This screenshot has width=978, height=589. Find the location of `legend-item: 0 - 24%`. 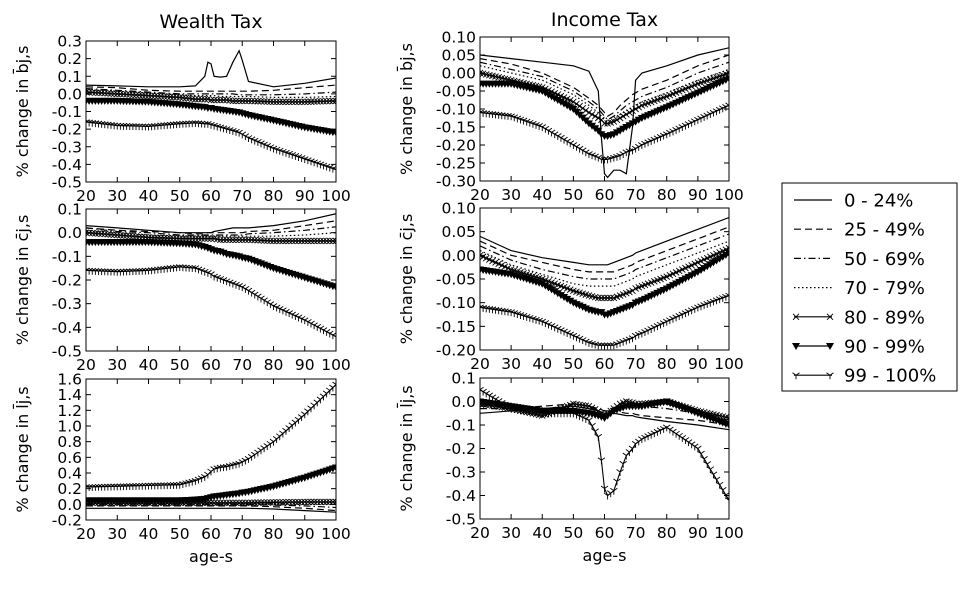

legend-item: 0 - 24% is located at coordinates (853, 201).